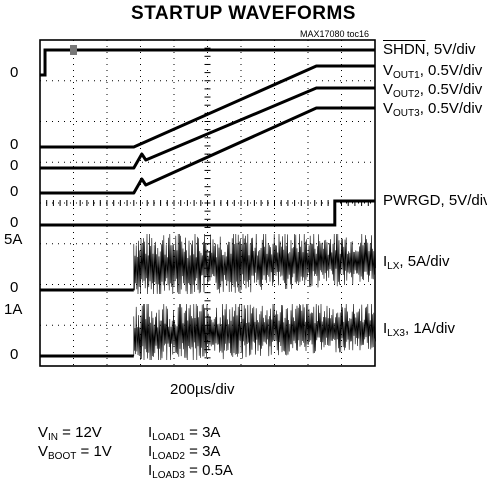  Describe the element at coordinates (435, 200) in the screenshot. I see `channel-label-pwrgd: PWRGD, 5V/div` at that location.